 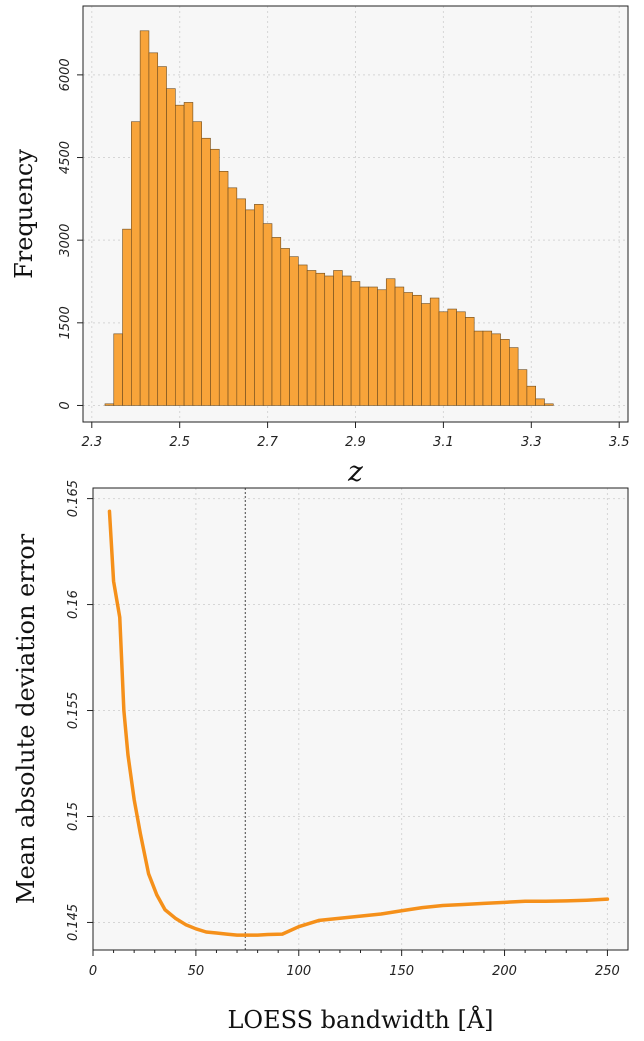 What do you see at coordinates (65, 157) in the screenshot?
I see `y-tick-label: 4500` at bounding box center [65, 157].